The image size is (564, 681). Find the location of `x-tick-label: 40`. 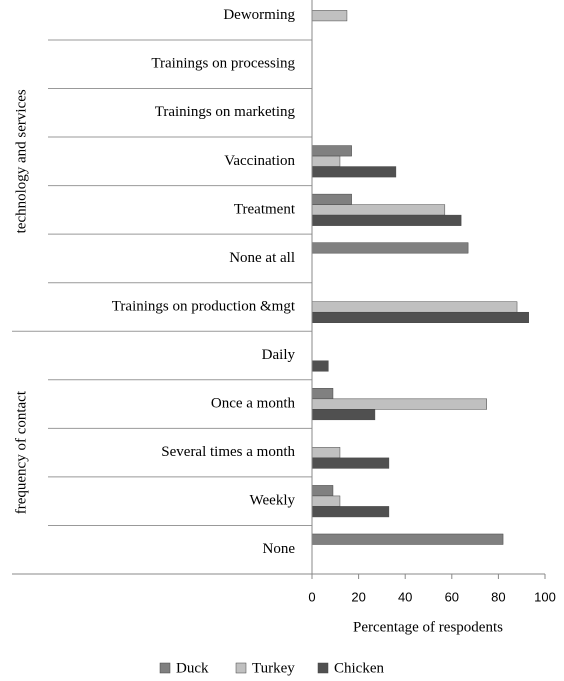

x-tick-label: 40 is located at coordinates (405, 596).